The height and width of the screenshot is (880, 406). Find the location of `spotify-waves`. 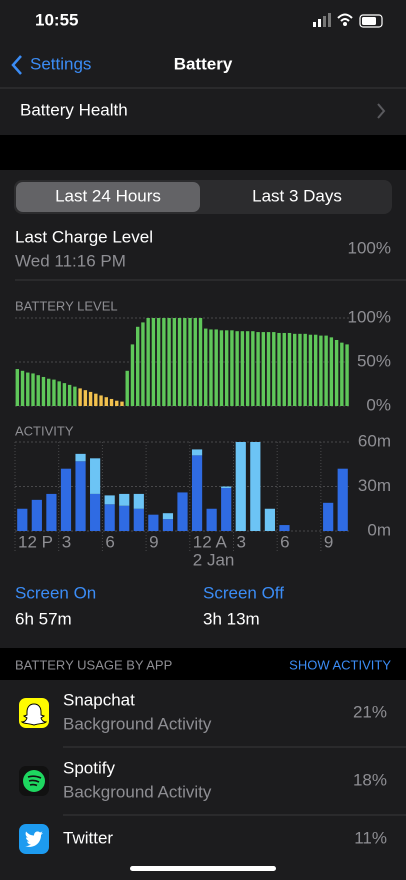

spotify-waves is located at coordinates (34, 781).